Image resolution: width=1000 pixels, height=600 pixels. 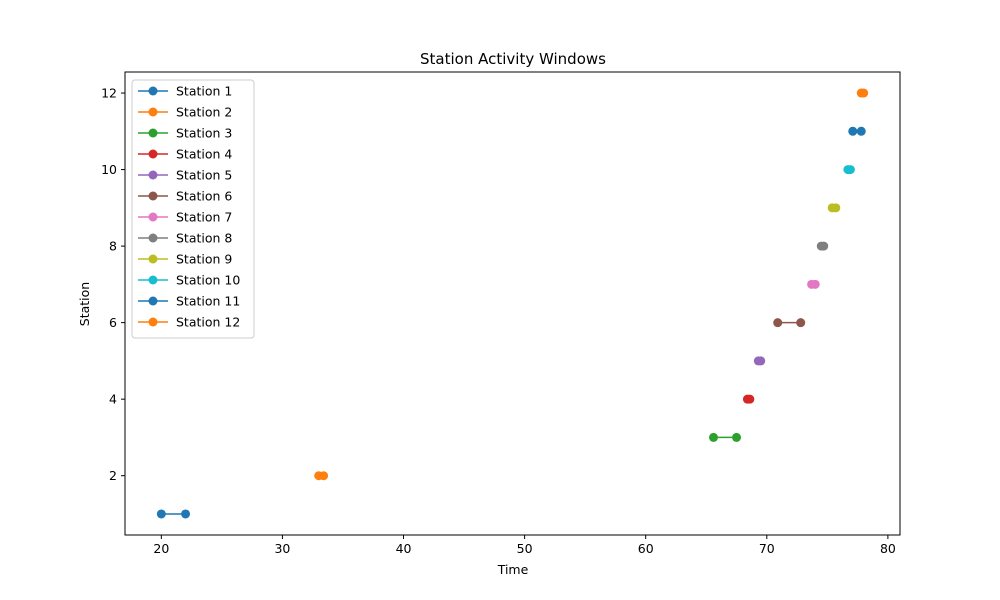 What do you see at coordinates (204, 217) in the screenshot?
I see `legend-label: Station 7` at bounding box center [204, 217].